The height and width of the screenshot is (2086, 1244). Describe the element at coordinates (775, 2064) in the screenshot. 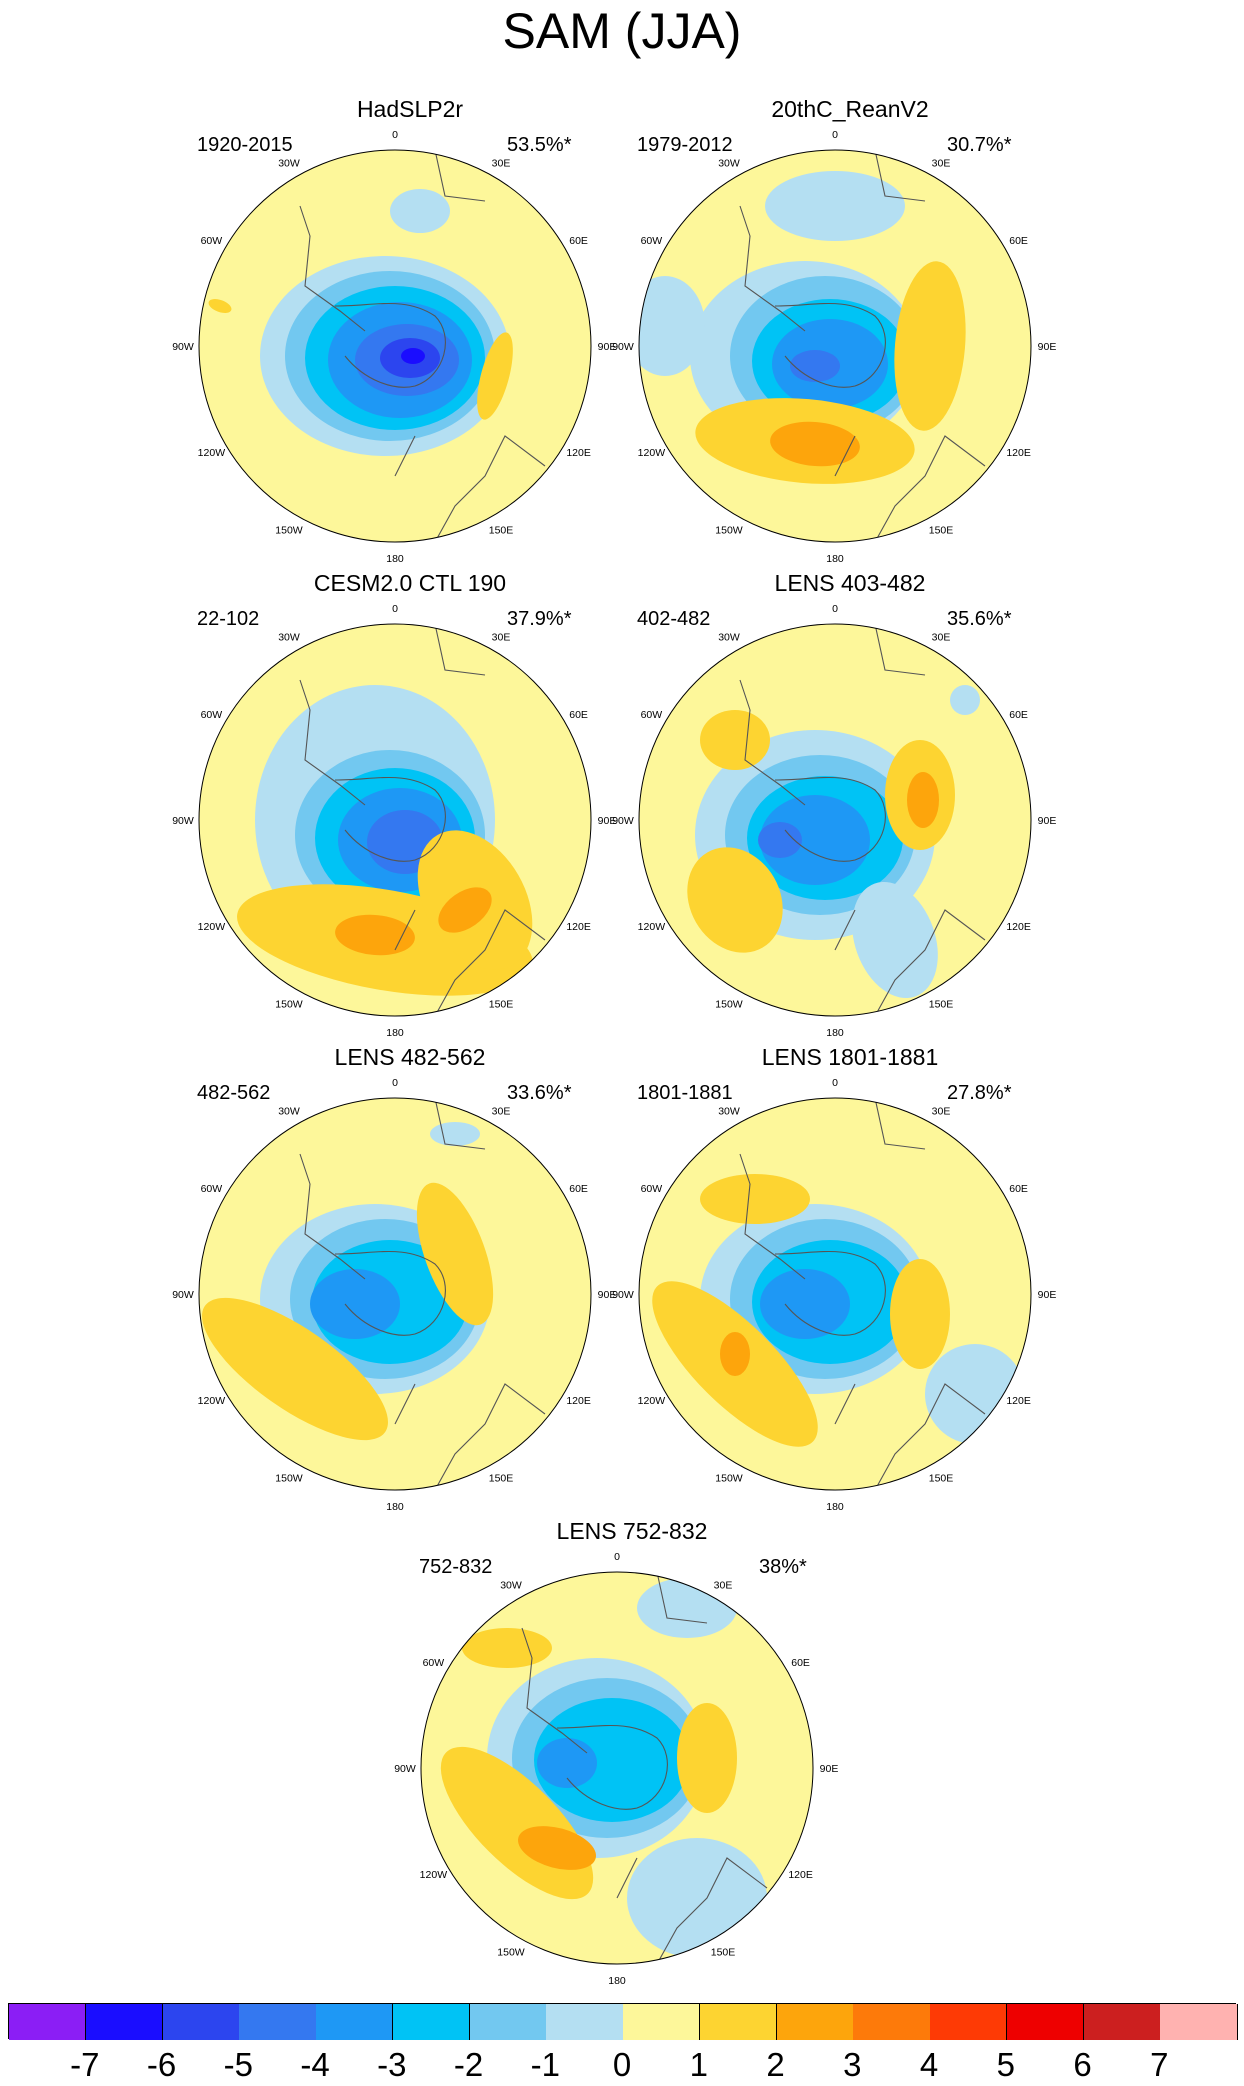

I see `colorbar-tick-label: 2` at that location.